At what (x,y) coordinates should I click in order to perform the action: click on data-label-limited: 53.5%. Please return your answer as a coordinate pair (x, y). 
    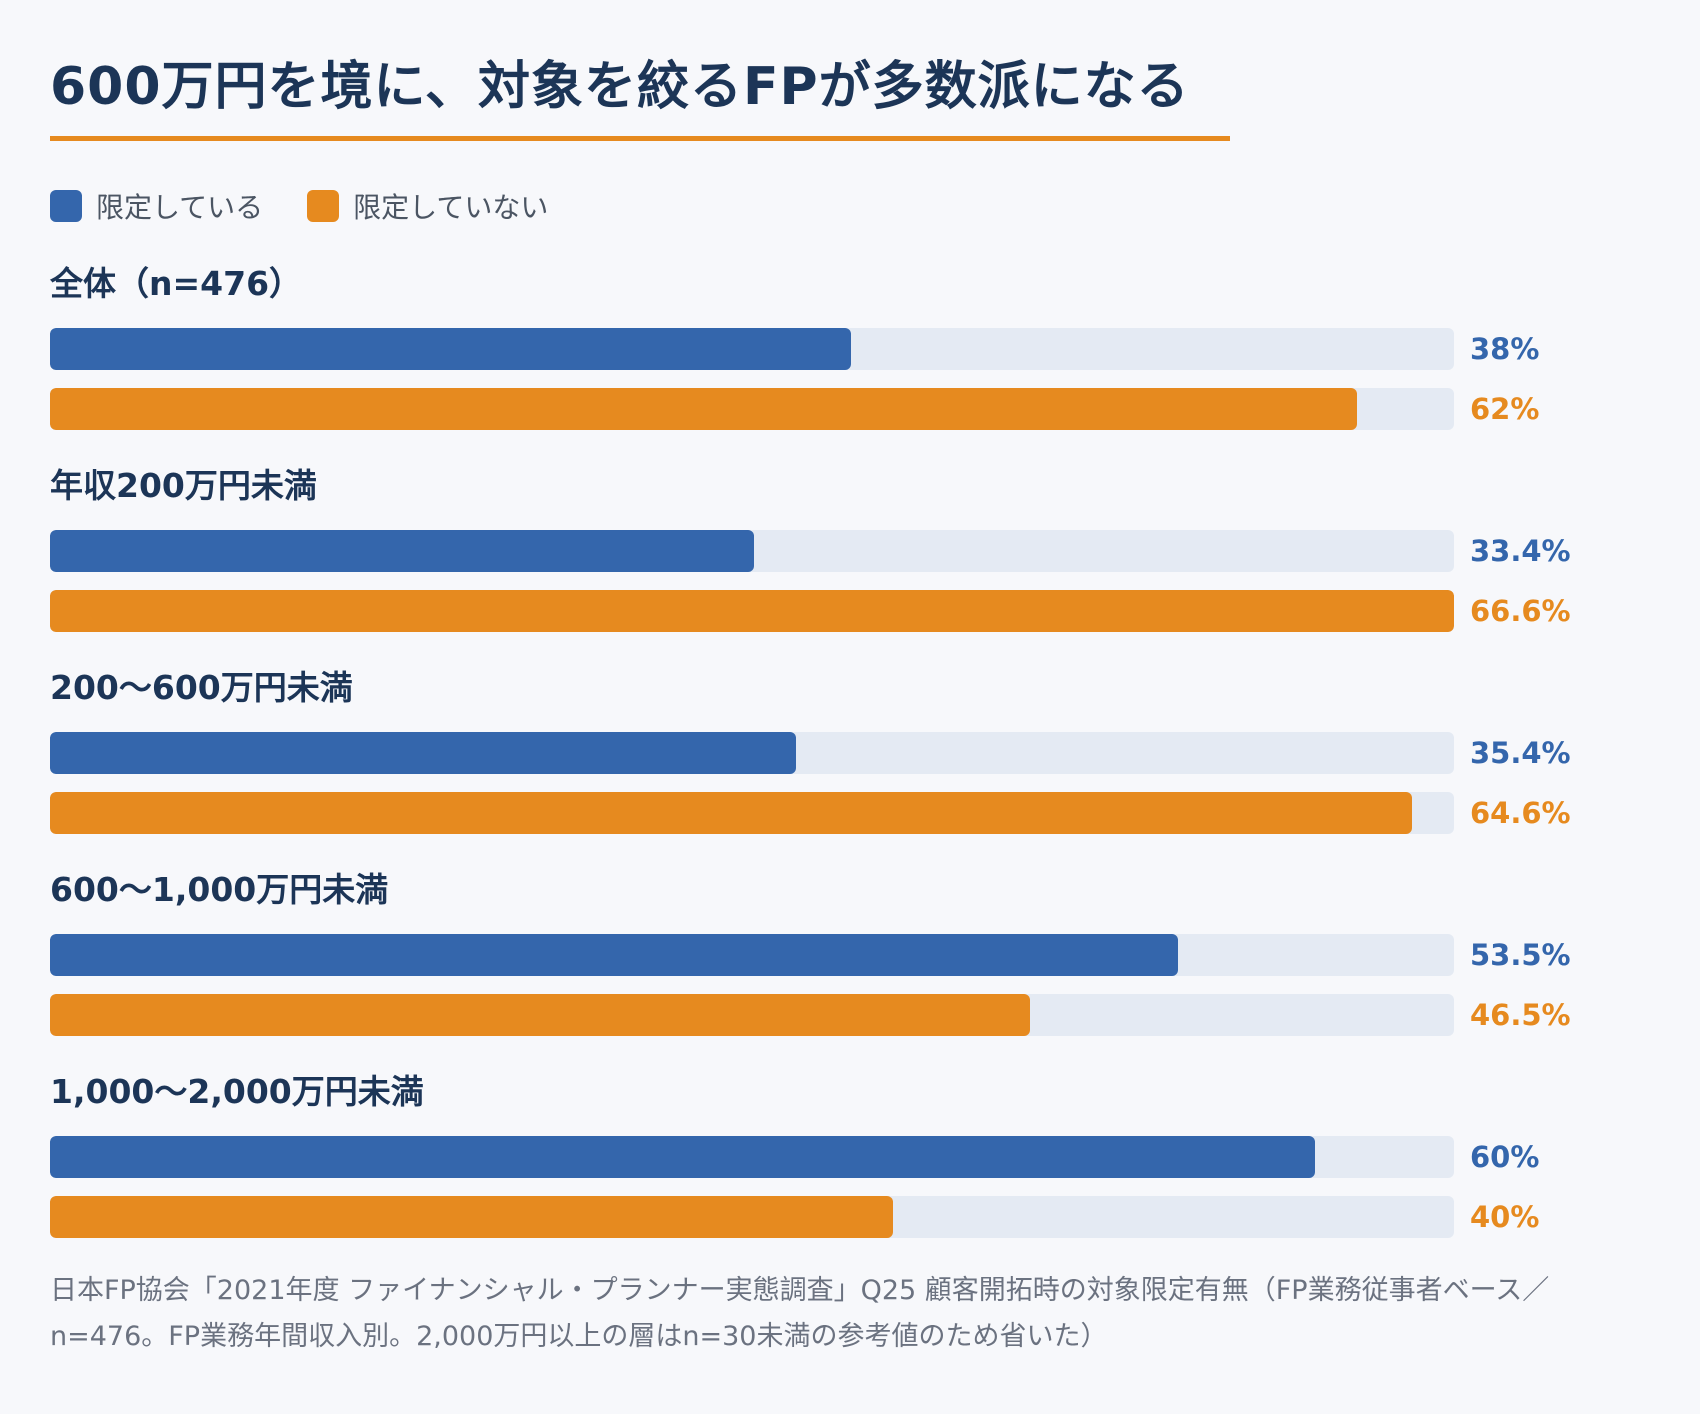
    Looking at the image, I should click on (1520, 955).